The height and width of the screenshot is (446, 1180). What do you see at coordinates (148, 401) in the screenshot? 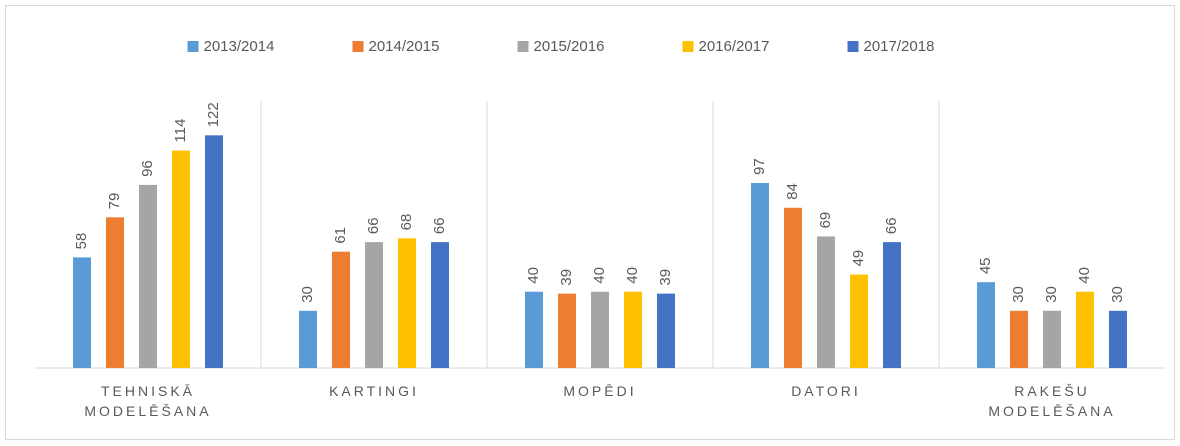
I see `x-tick-label: TEHNISKĀ MODELĒŠANA` at bounding box center [148, 401].